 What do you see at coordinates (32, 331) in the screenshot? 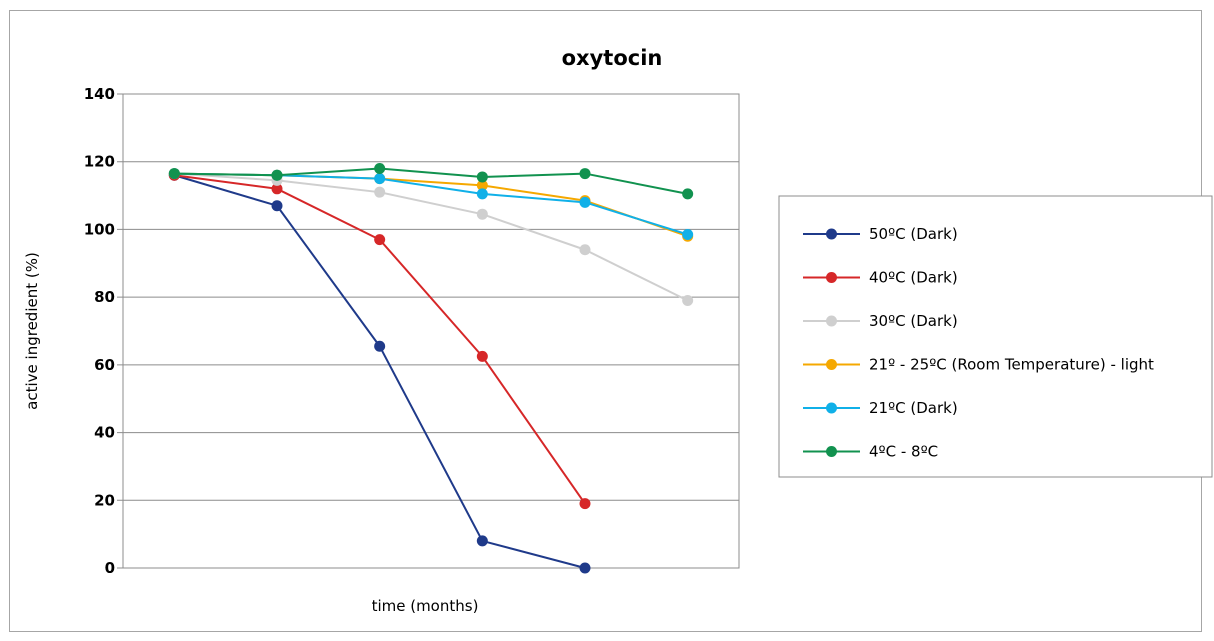
I see `y-axis-title: active ingredient (%)` at bounding box center [32, 331].